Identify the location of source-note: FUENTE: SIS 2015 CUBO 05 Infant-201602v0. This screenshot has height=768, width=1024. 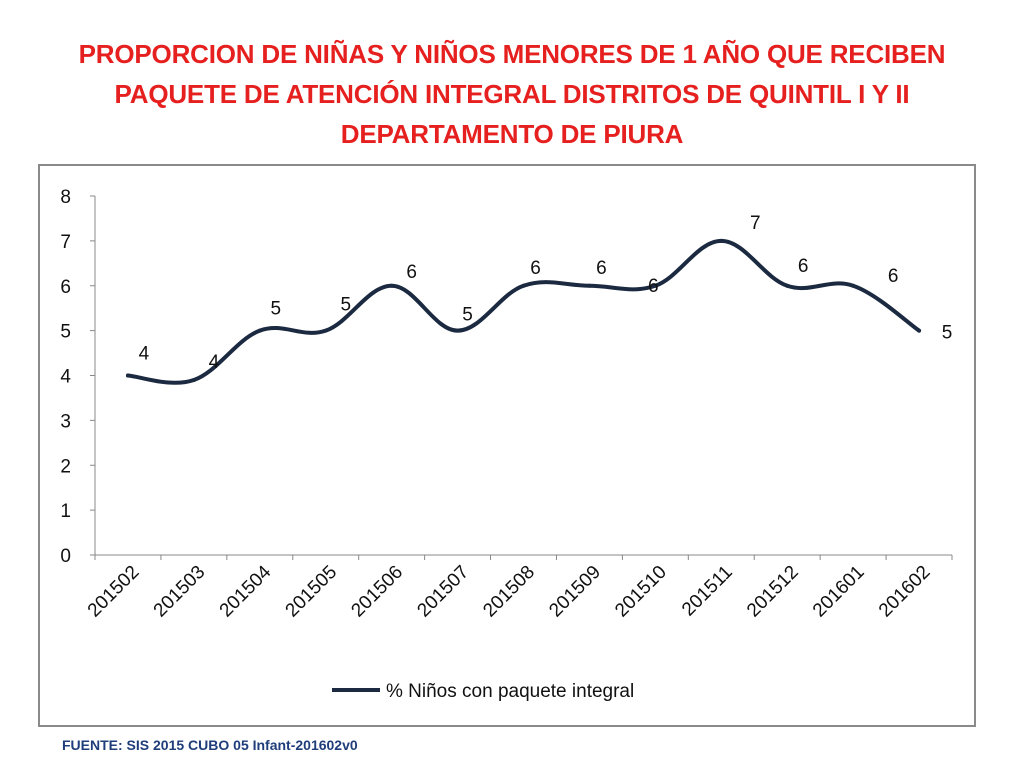
(210, 745).